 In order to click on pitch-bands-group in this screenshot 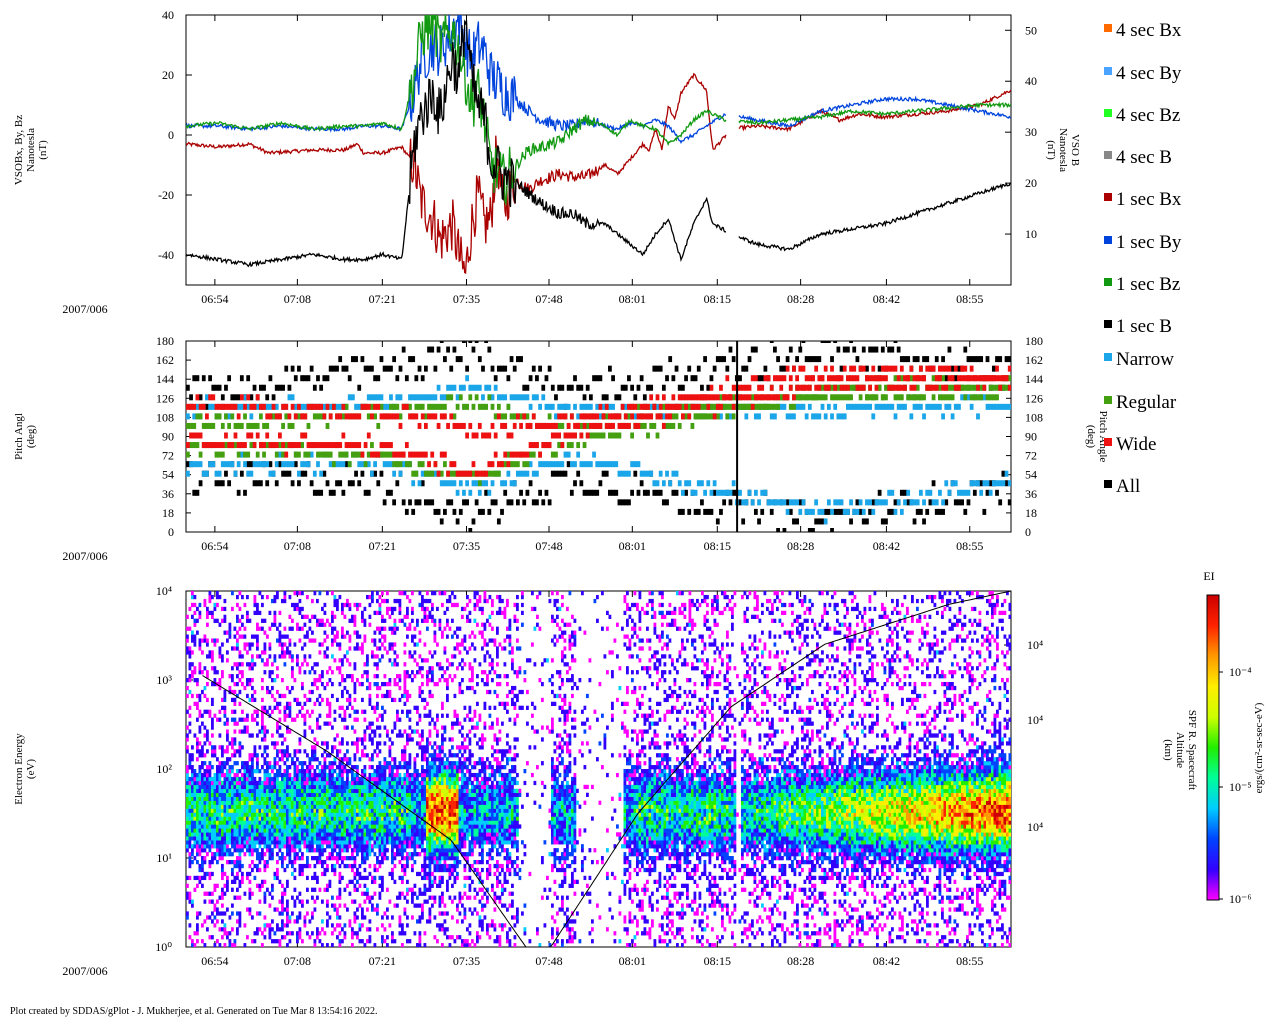, I will do `click(598, 436)`.